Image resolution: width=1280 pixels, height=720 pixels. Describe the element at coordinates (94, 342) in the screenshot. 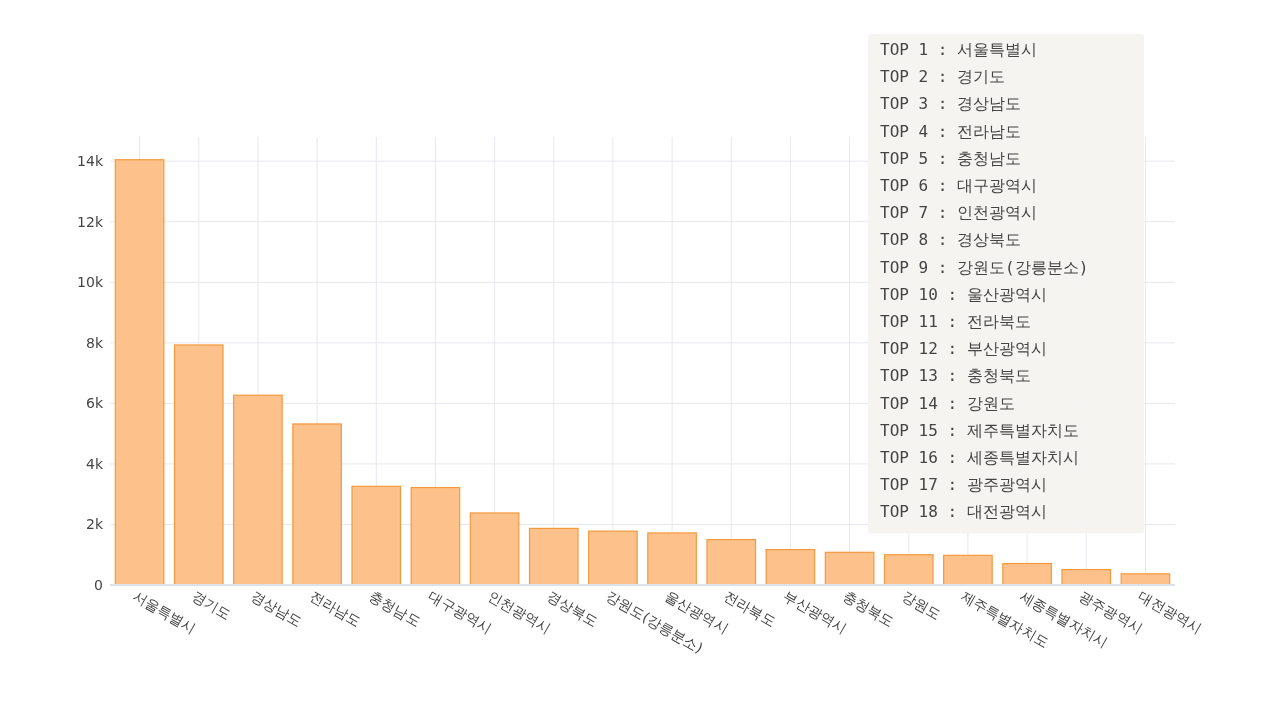

I see `y-tick-label: 8k` at that location.